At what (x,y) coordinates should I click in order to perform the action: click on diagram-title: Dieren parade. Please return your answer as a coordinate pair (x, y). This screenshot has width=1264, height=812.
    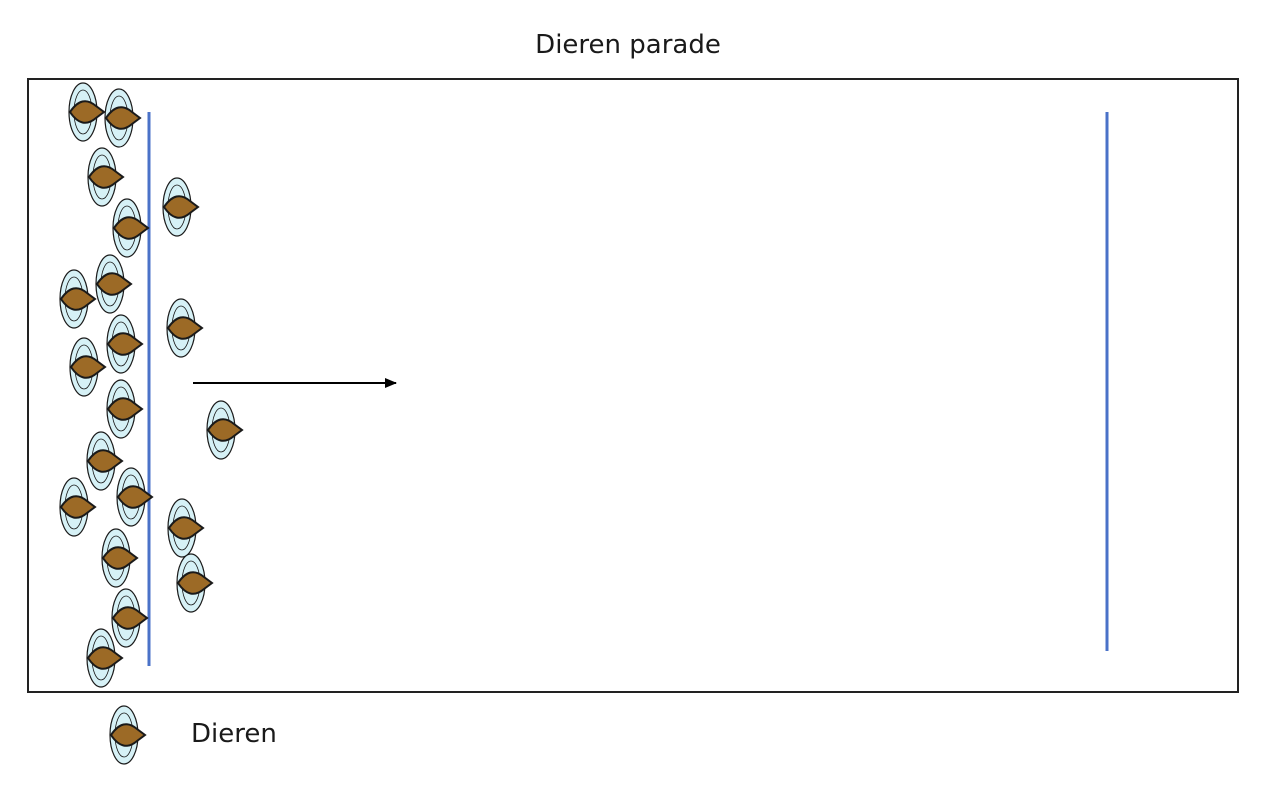
    Looking at the image, I should click on (628, 45).